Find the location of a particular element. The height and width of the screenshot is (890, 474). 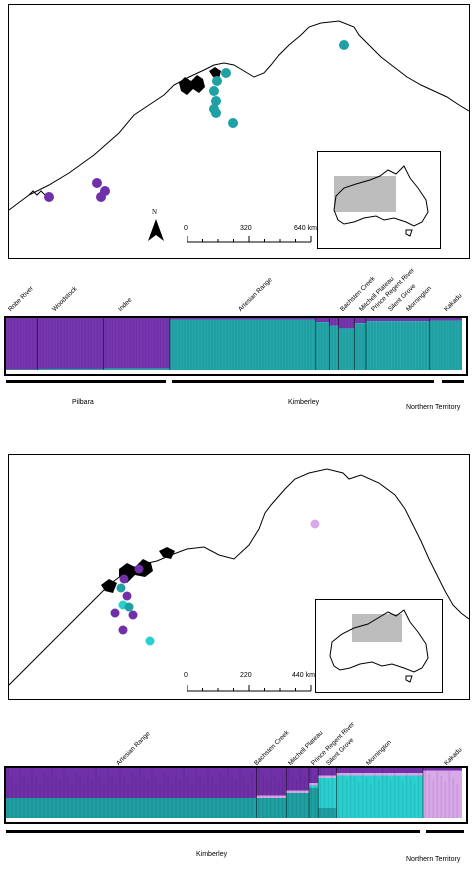

north-label: N is located at coordinates (155, 212).